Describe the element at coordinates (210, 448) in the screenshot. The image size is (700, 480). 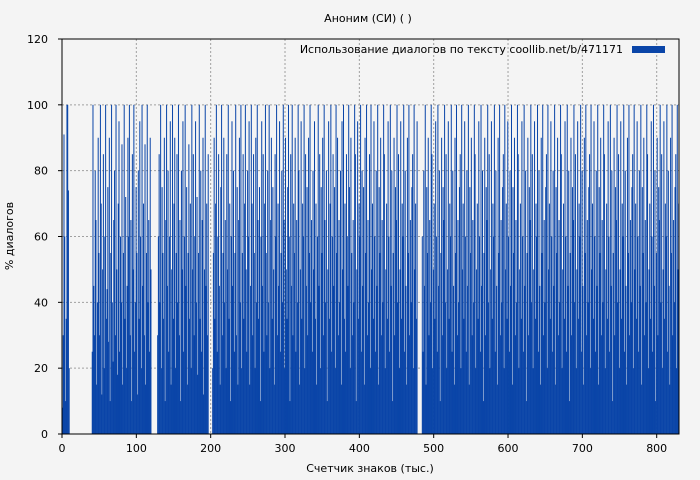
I see `x-tick-label: 200` at that location.